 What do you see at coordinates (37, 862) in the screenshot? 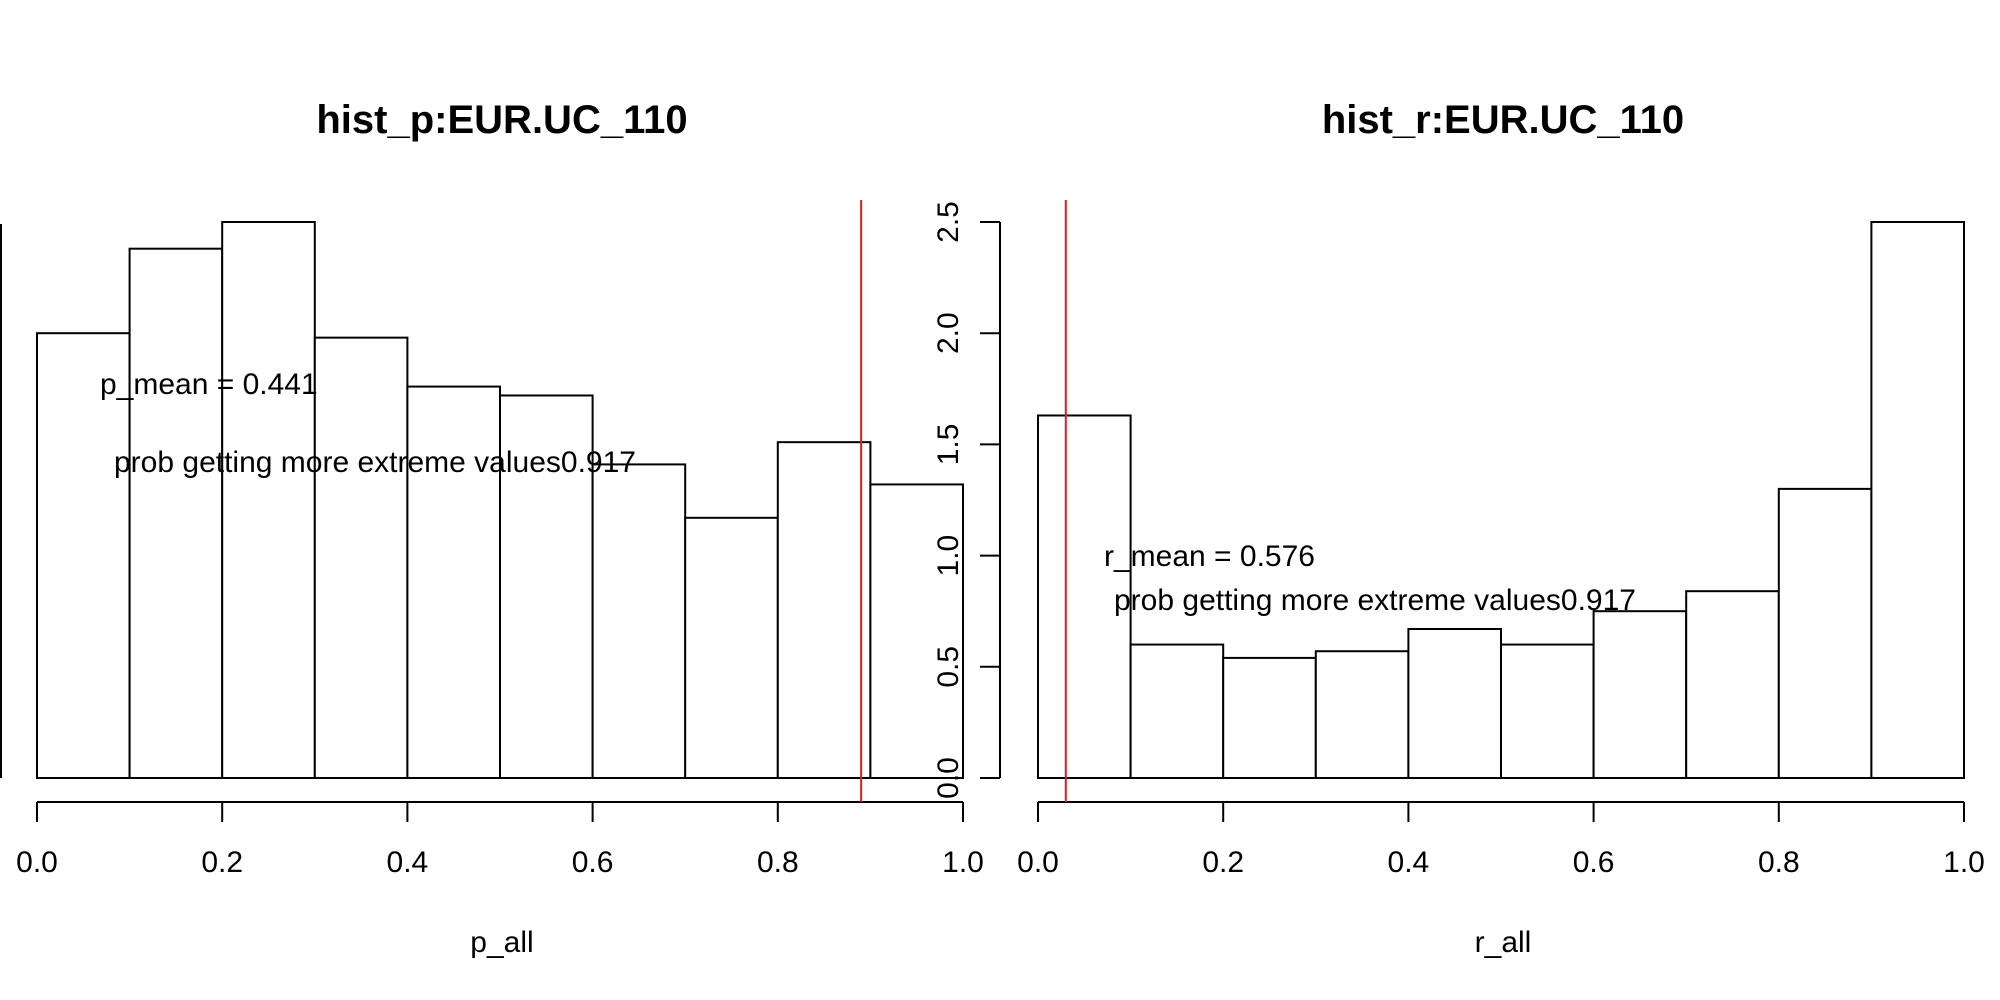
I see `panel-p-x-tick-label: 0.0` at bounding box center [37, 862].